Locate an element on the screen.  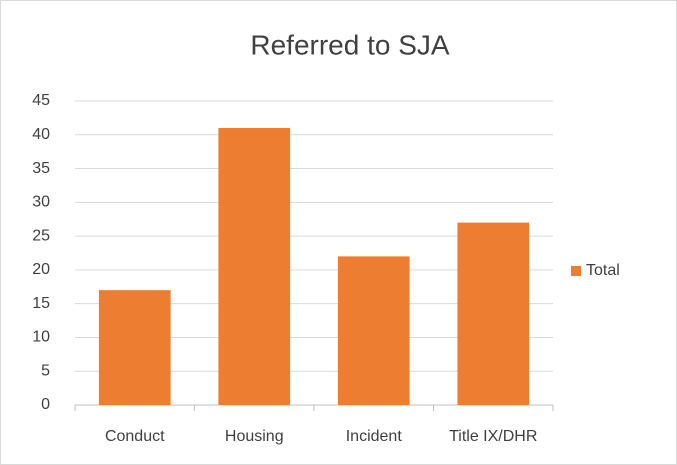
y-tick-label: 45 is located at coordinates (41, 100).